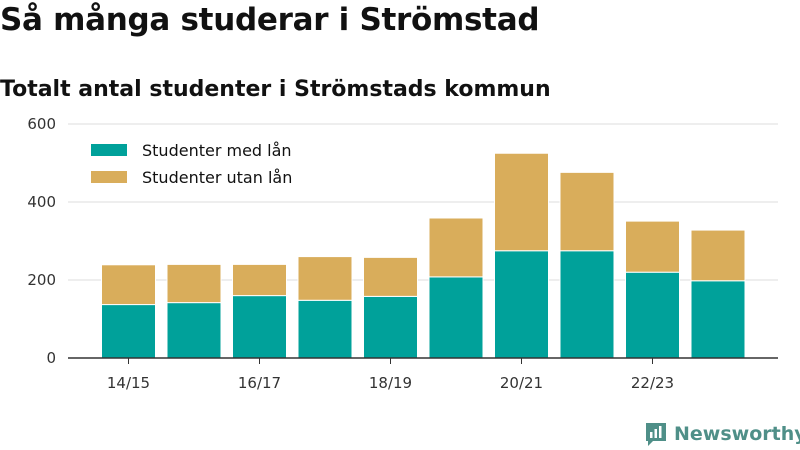  Describe the element at coordinates (217, 150) in the screenshot. I see `legend-label: Studenter med lån` at that location.